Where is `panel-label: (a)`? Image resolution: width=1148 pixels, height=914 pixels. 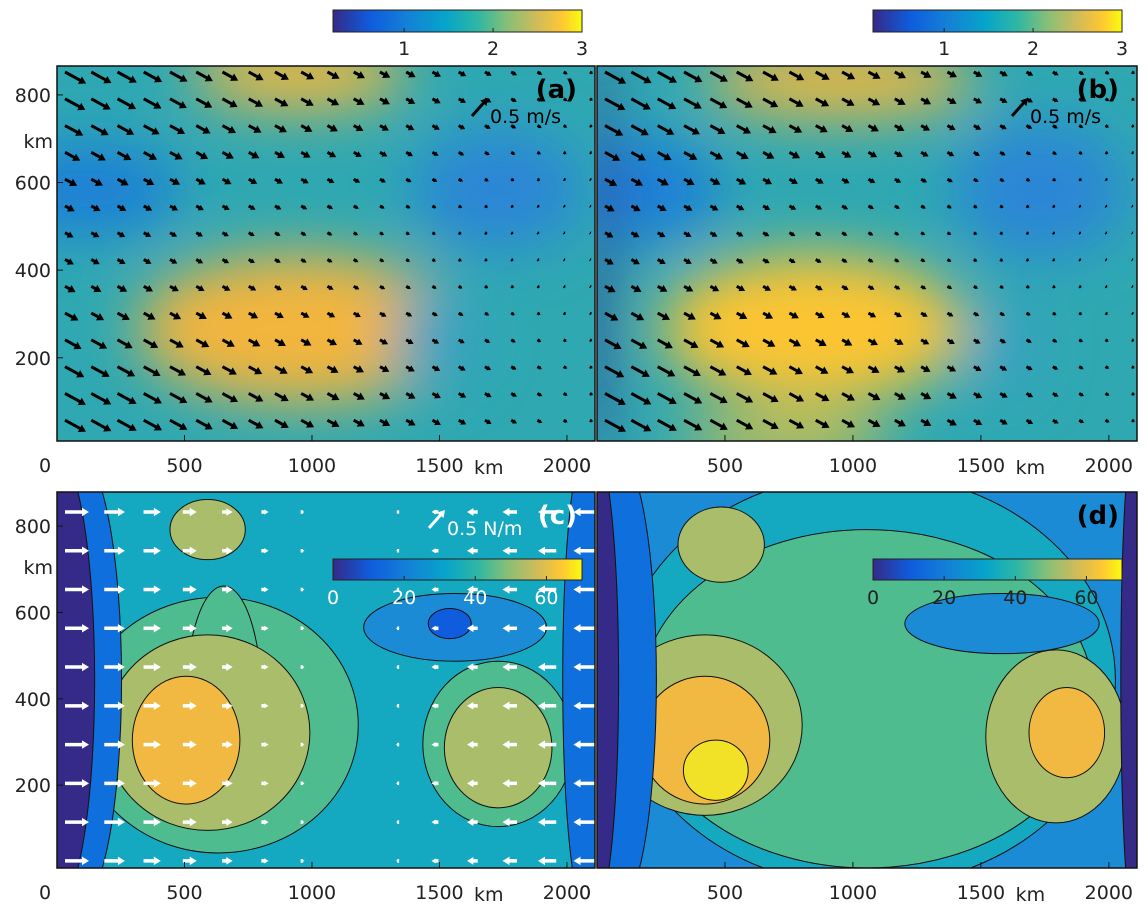 panel-label: (a) is located at coordinates (556, 90).